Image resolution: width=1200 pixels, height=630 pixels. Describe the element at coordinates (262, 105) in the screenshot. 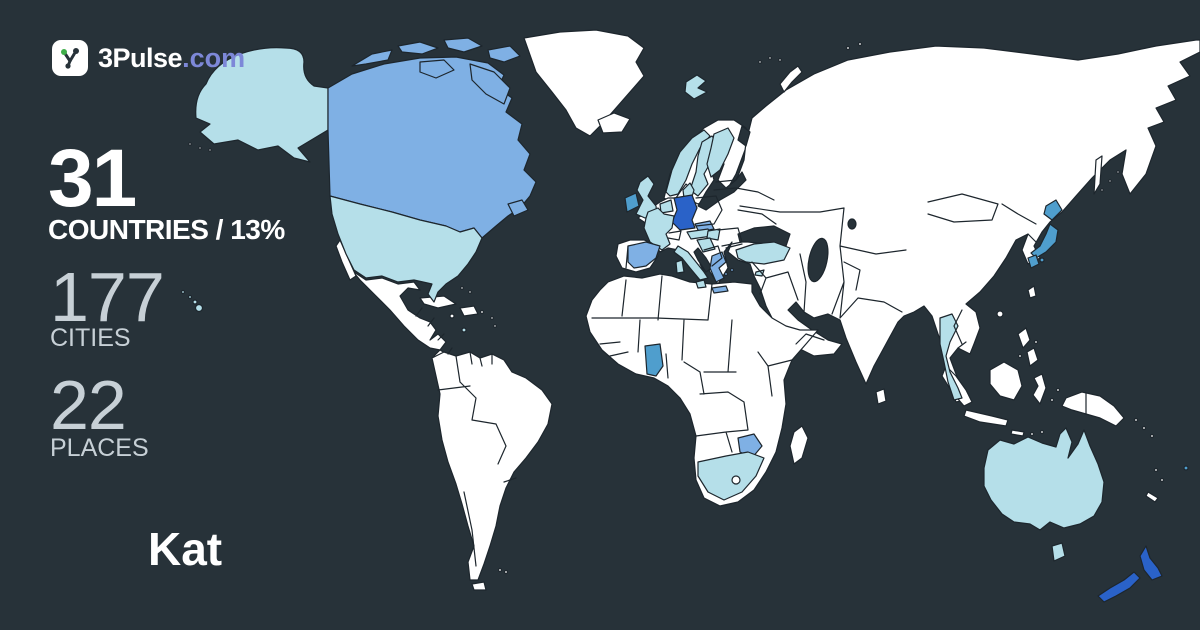

I see `country-alaska` at that location.